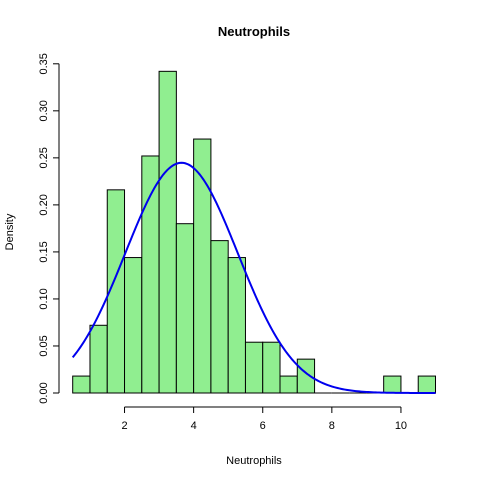  Describe the element at coordinates (254, 31) in the screenshot. I see `chart-title: Neutrophils` at that location.